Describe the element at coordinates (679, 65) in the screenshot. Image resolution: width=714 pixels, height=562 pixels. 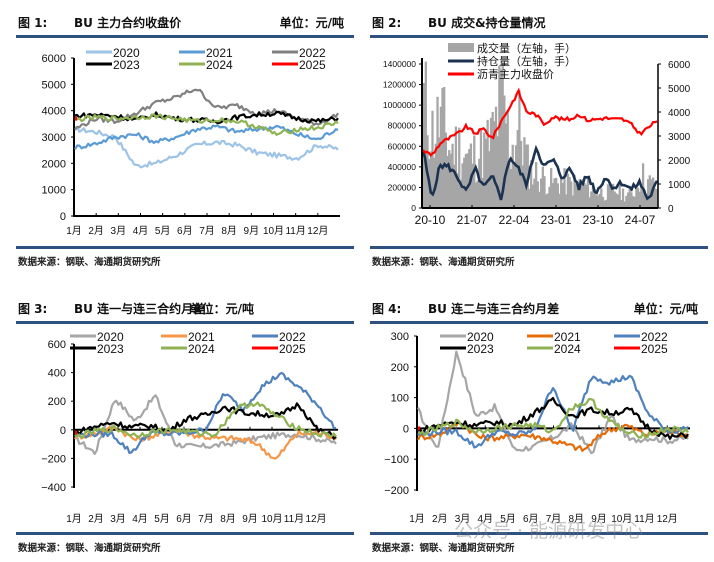
I see `right-y-tick-label: 6000` at that location.